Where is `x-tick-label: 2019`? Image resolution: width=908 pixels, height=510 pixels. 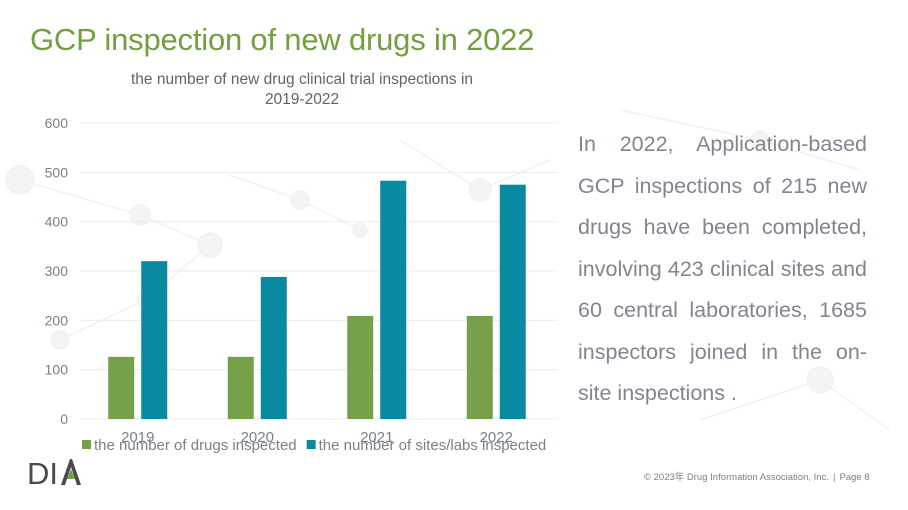
x-tick-label: 2019 is located at coordinates (137, 437).